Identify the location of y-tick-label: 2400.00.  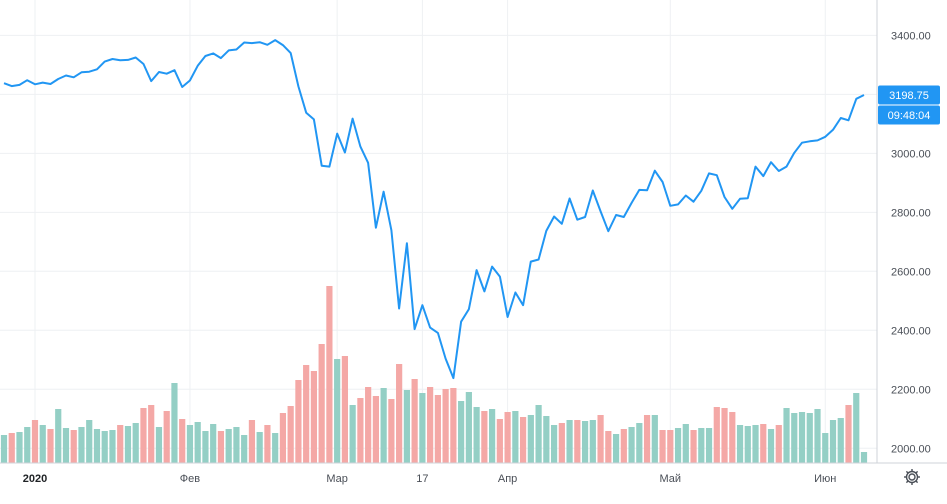
(911, 331).